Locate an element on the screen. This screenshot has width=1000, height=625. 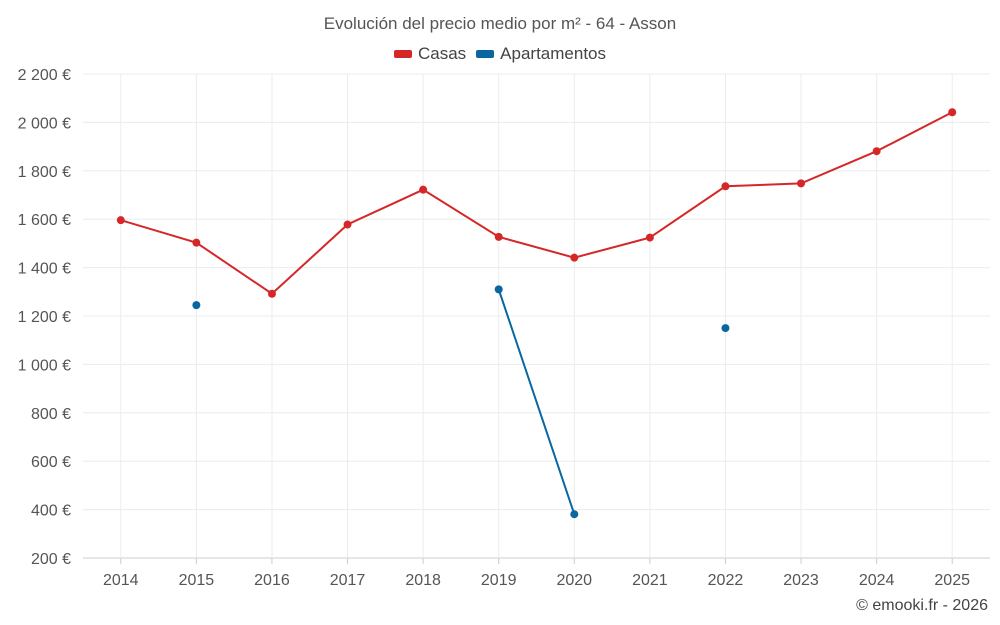
data-point-casas-2019 is located at coordinates (498, 236).